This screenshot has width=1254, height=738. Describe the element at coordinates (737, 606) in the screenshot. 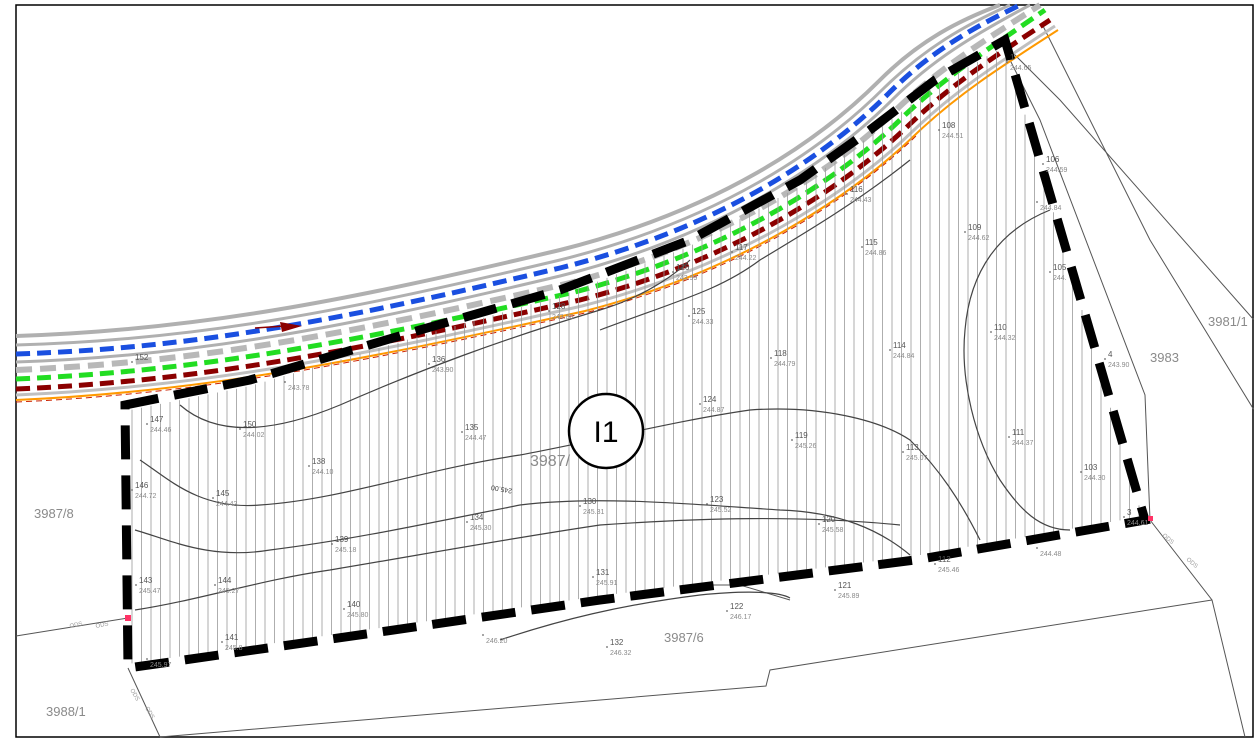

I see `survey-point-number: 122` at that location.